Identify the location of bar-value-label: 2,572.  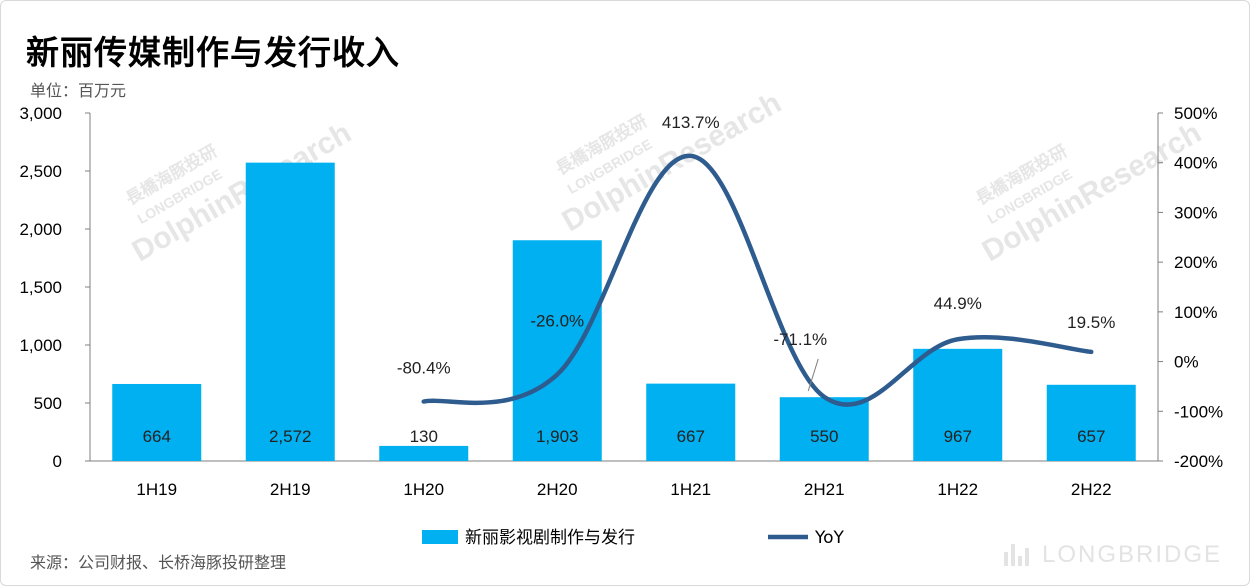
(290, 436).